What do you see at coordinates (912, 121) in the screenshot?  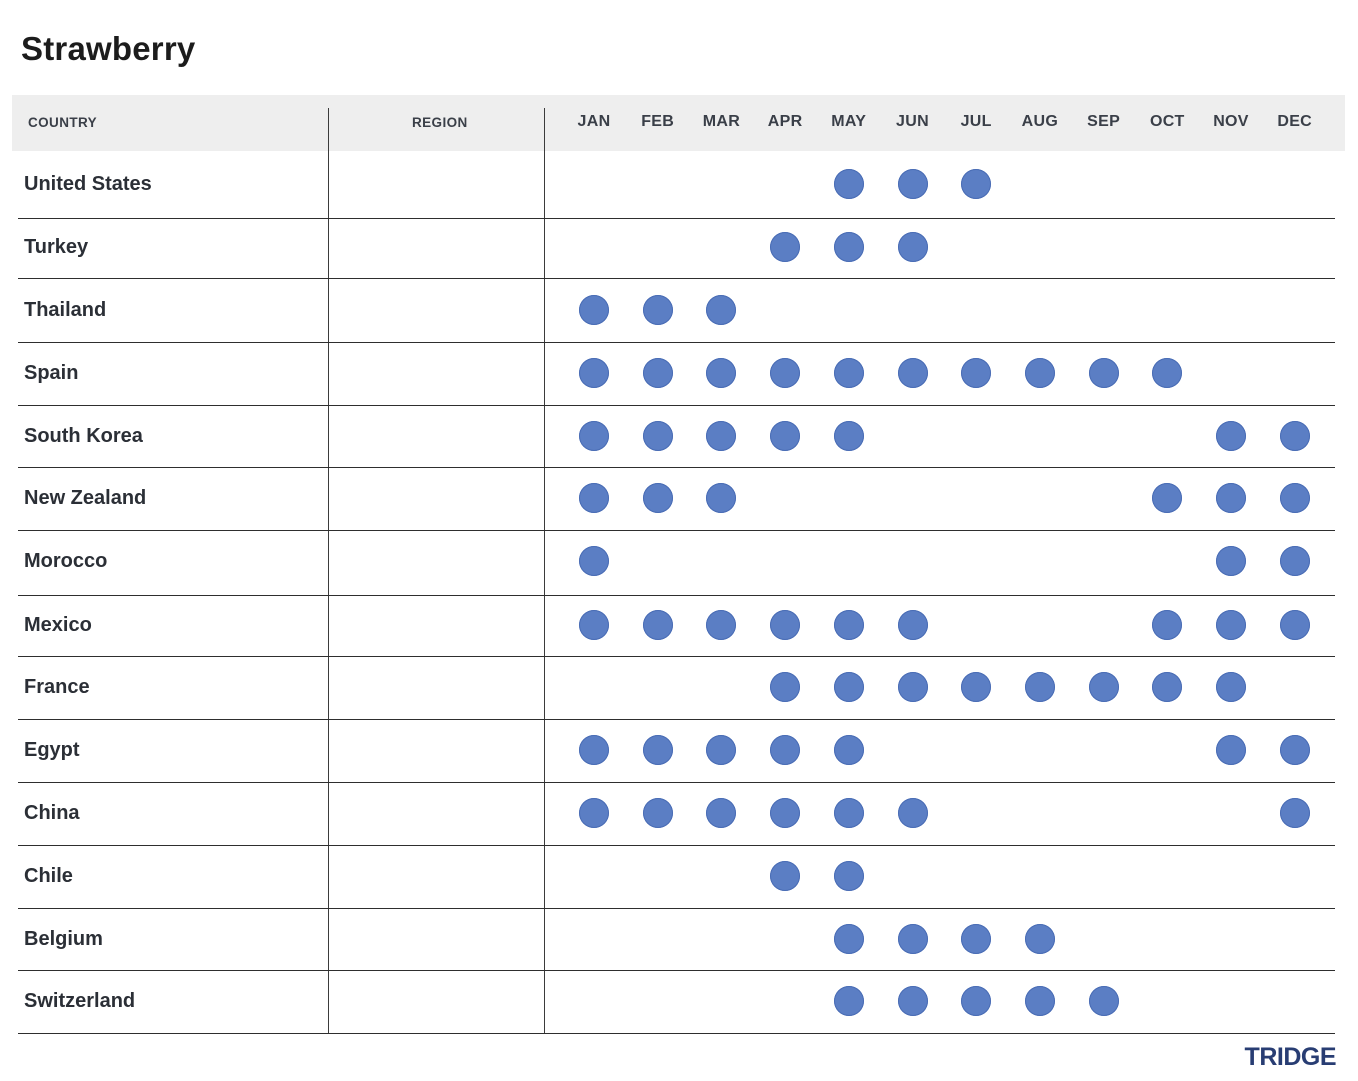 I see `month-header-jun: JUN` at bounding box center [912, 121].